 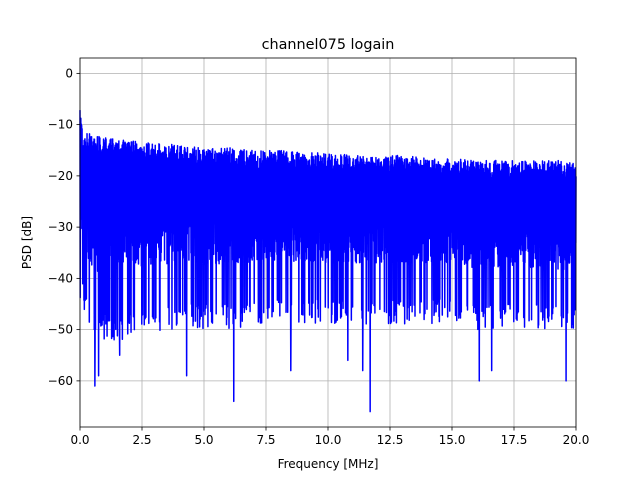 What do you see at coordinates (60, 381) in the screenshot?
I see `y-tick-label: −60` at bounding box center [60, 381].